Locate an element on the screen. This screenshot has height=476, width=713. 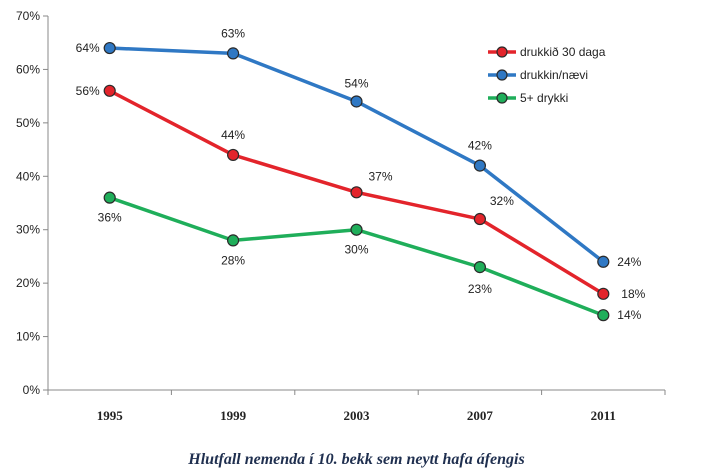
data-label: 28% is located at coordinates (233, 260).